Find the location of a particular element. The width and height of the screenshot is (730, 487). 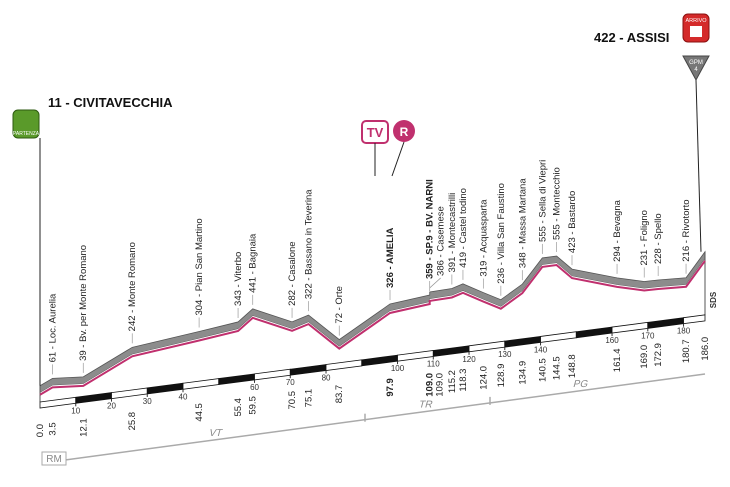

tv-text: TV is located at coordinates (375, 132).